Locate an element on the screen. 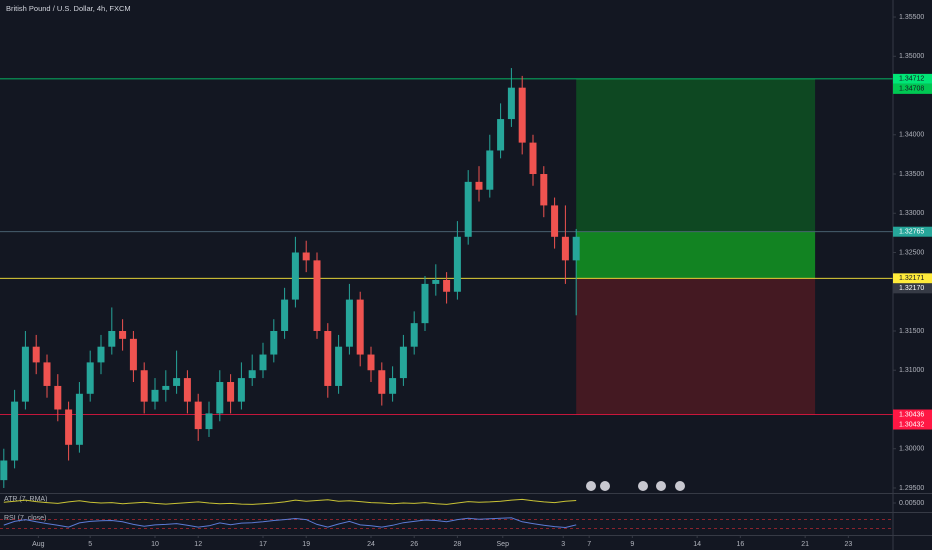 This screenshot has width=932, height=550. price-tag-label: 1.30436 is located at coordinates (911, 414).